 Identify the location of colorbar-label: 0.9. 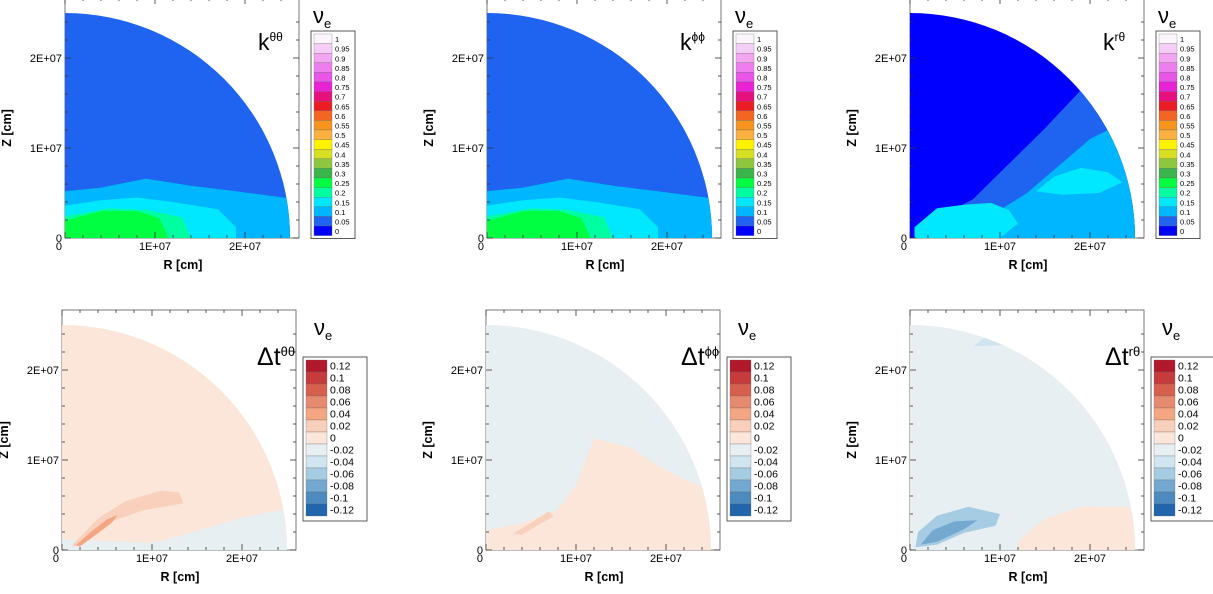
(1185, 58).